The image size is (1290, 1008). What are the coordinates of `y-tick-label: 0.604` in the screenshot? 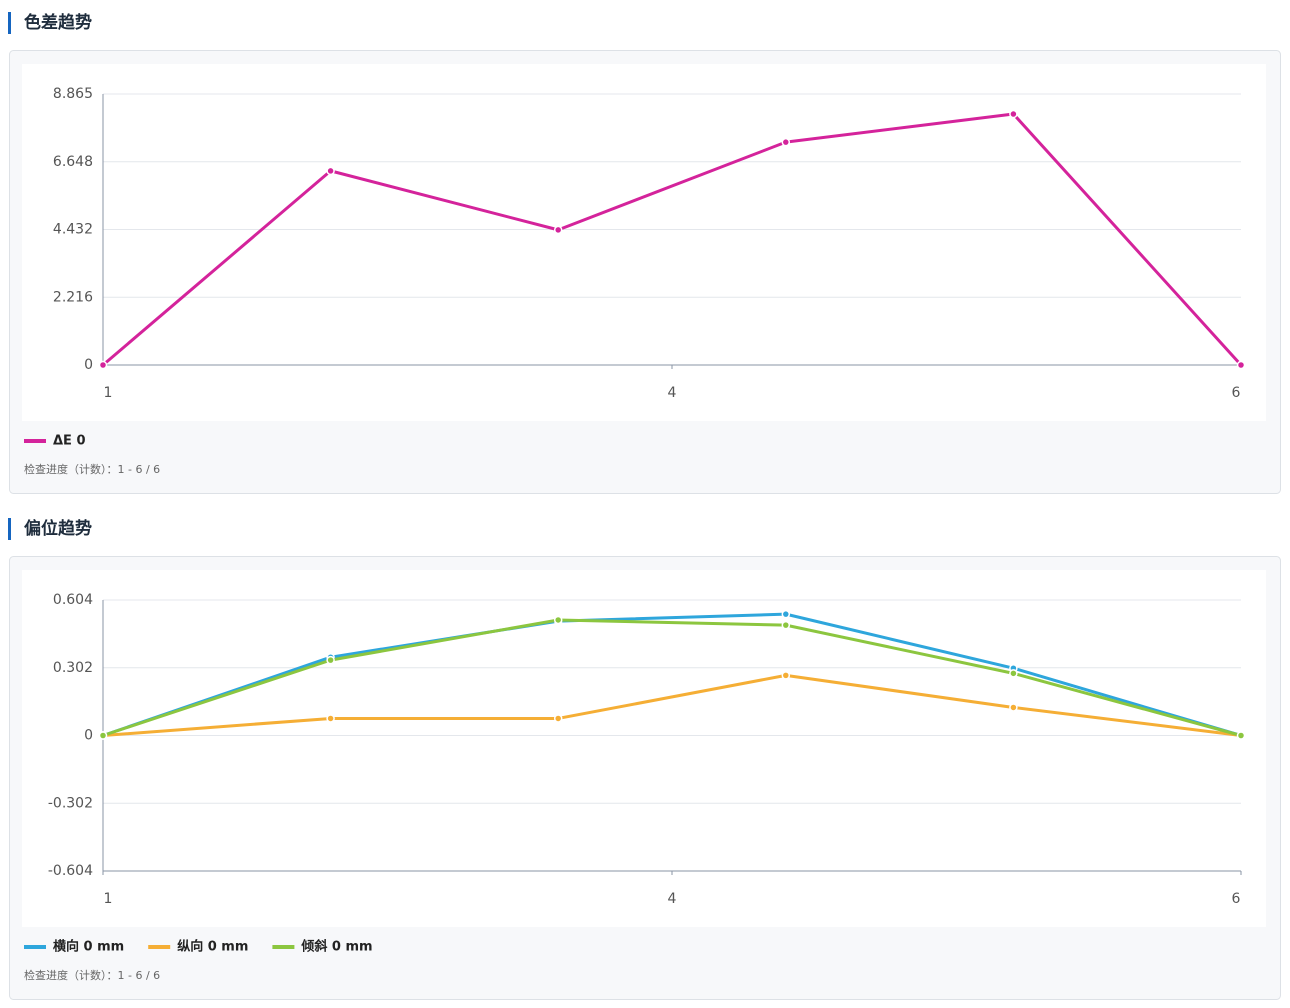 It's located at (73, 600).